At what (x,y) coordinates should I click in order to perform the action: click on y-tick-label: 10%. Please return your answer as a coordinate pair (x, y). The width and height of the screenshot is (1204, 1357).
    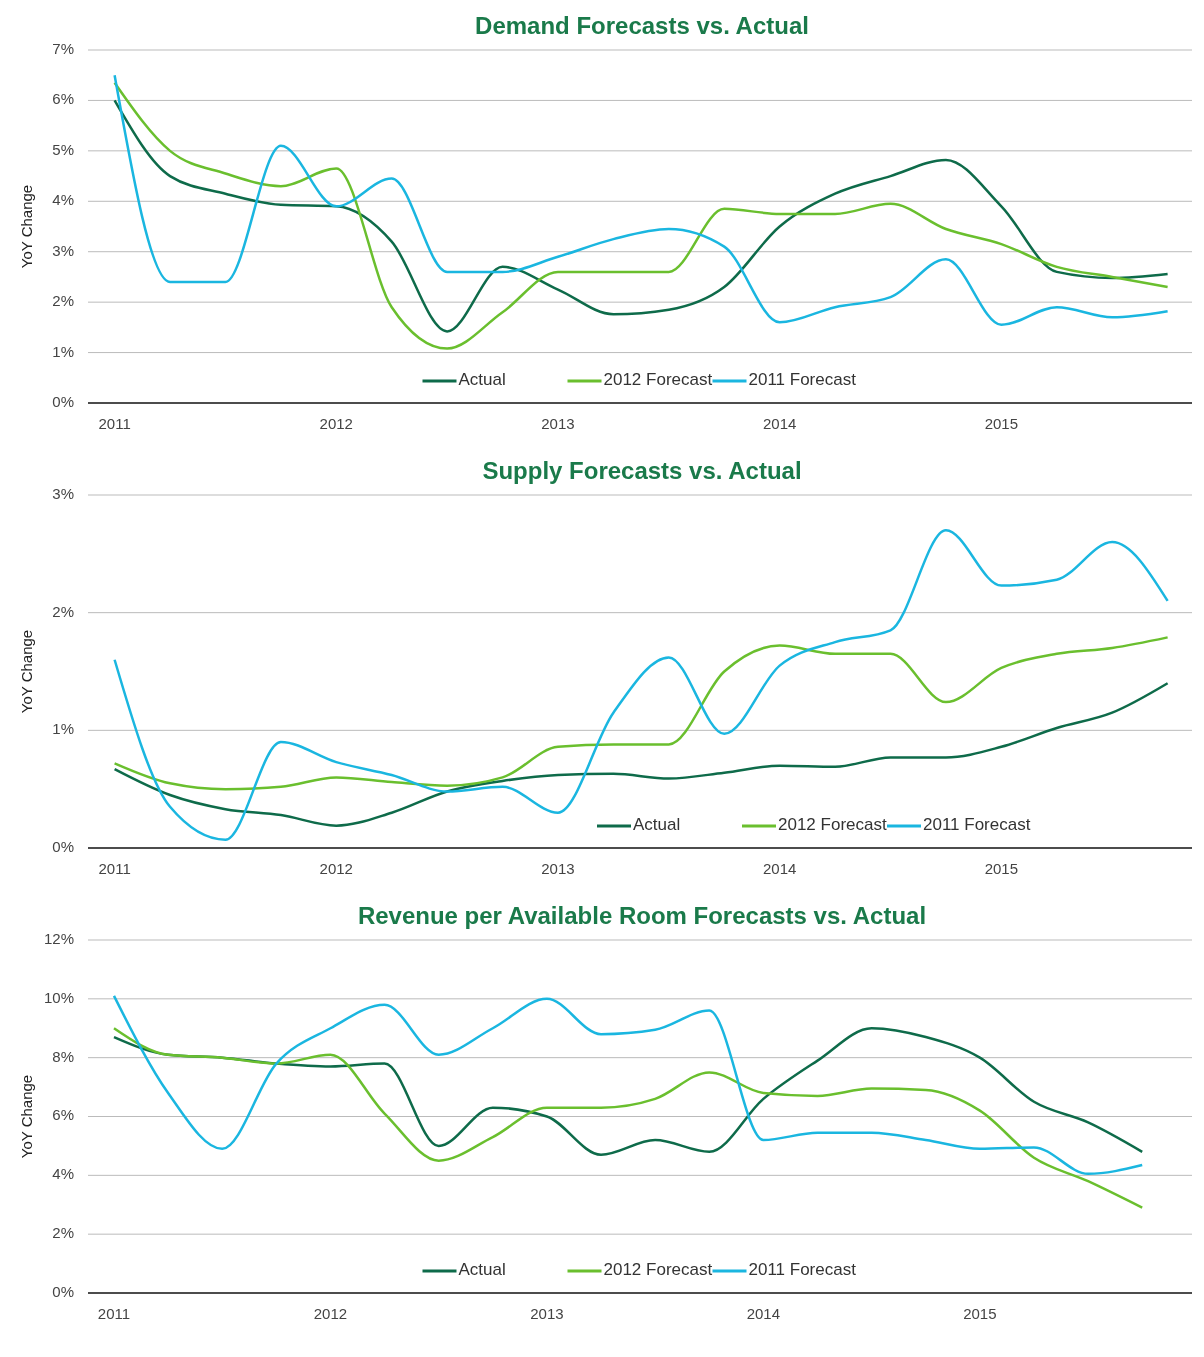
    Looking at the image, I should click on (58, 997).